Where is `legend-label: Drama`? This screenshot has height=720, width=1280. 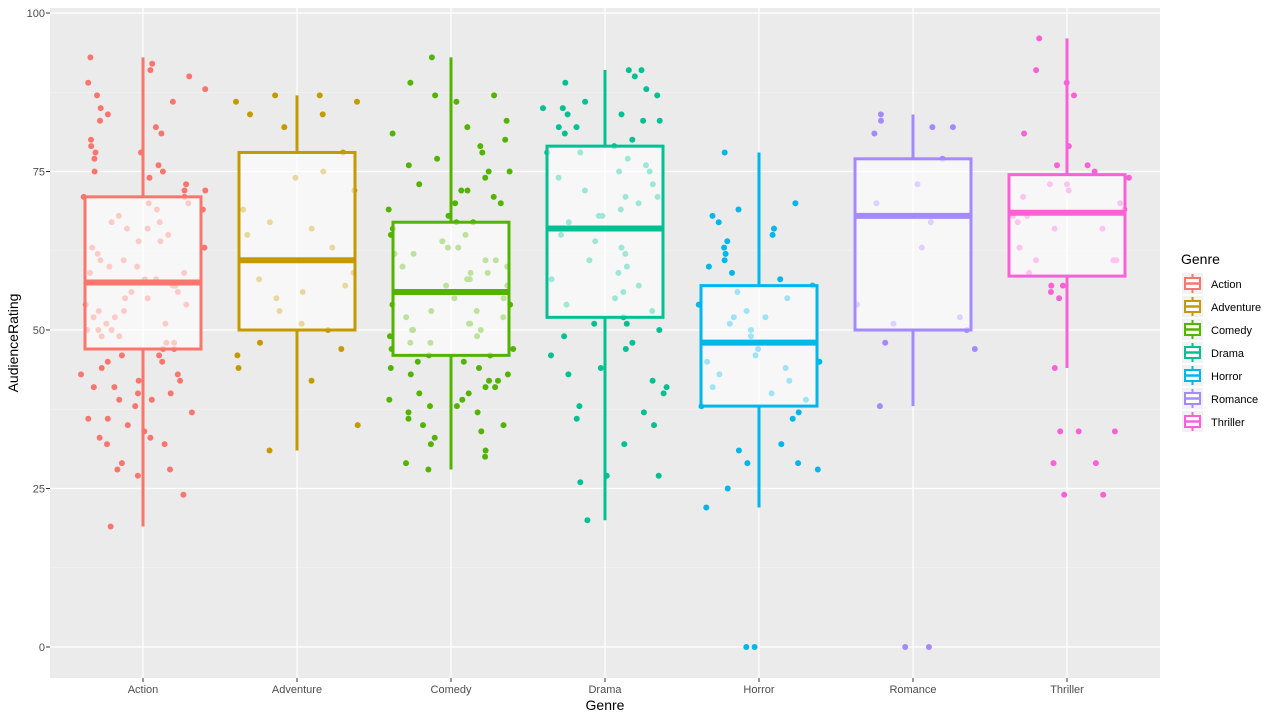 legend-label: Drama is located at coordinates (1228, 354).